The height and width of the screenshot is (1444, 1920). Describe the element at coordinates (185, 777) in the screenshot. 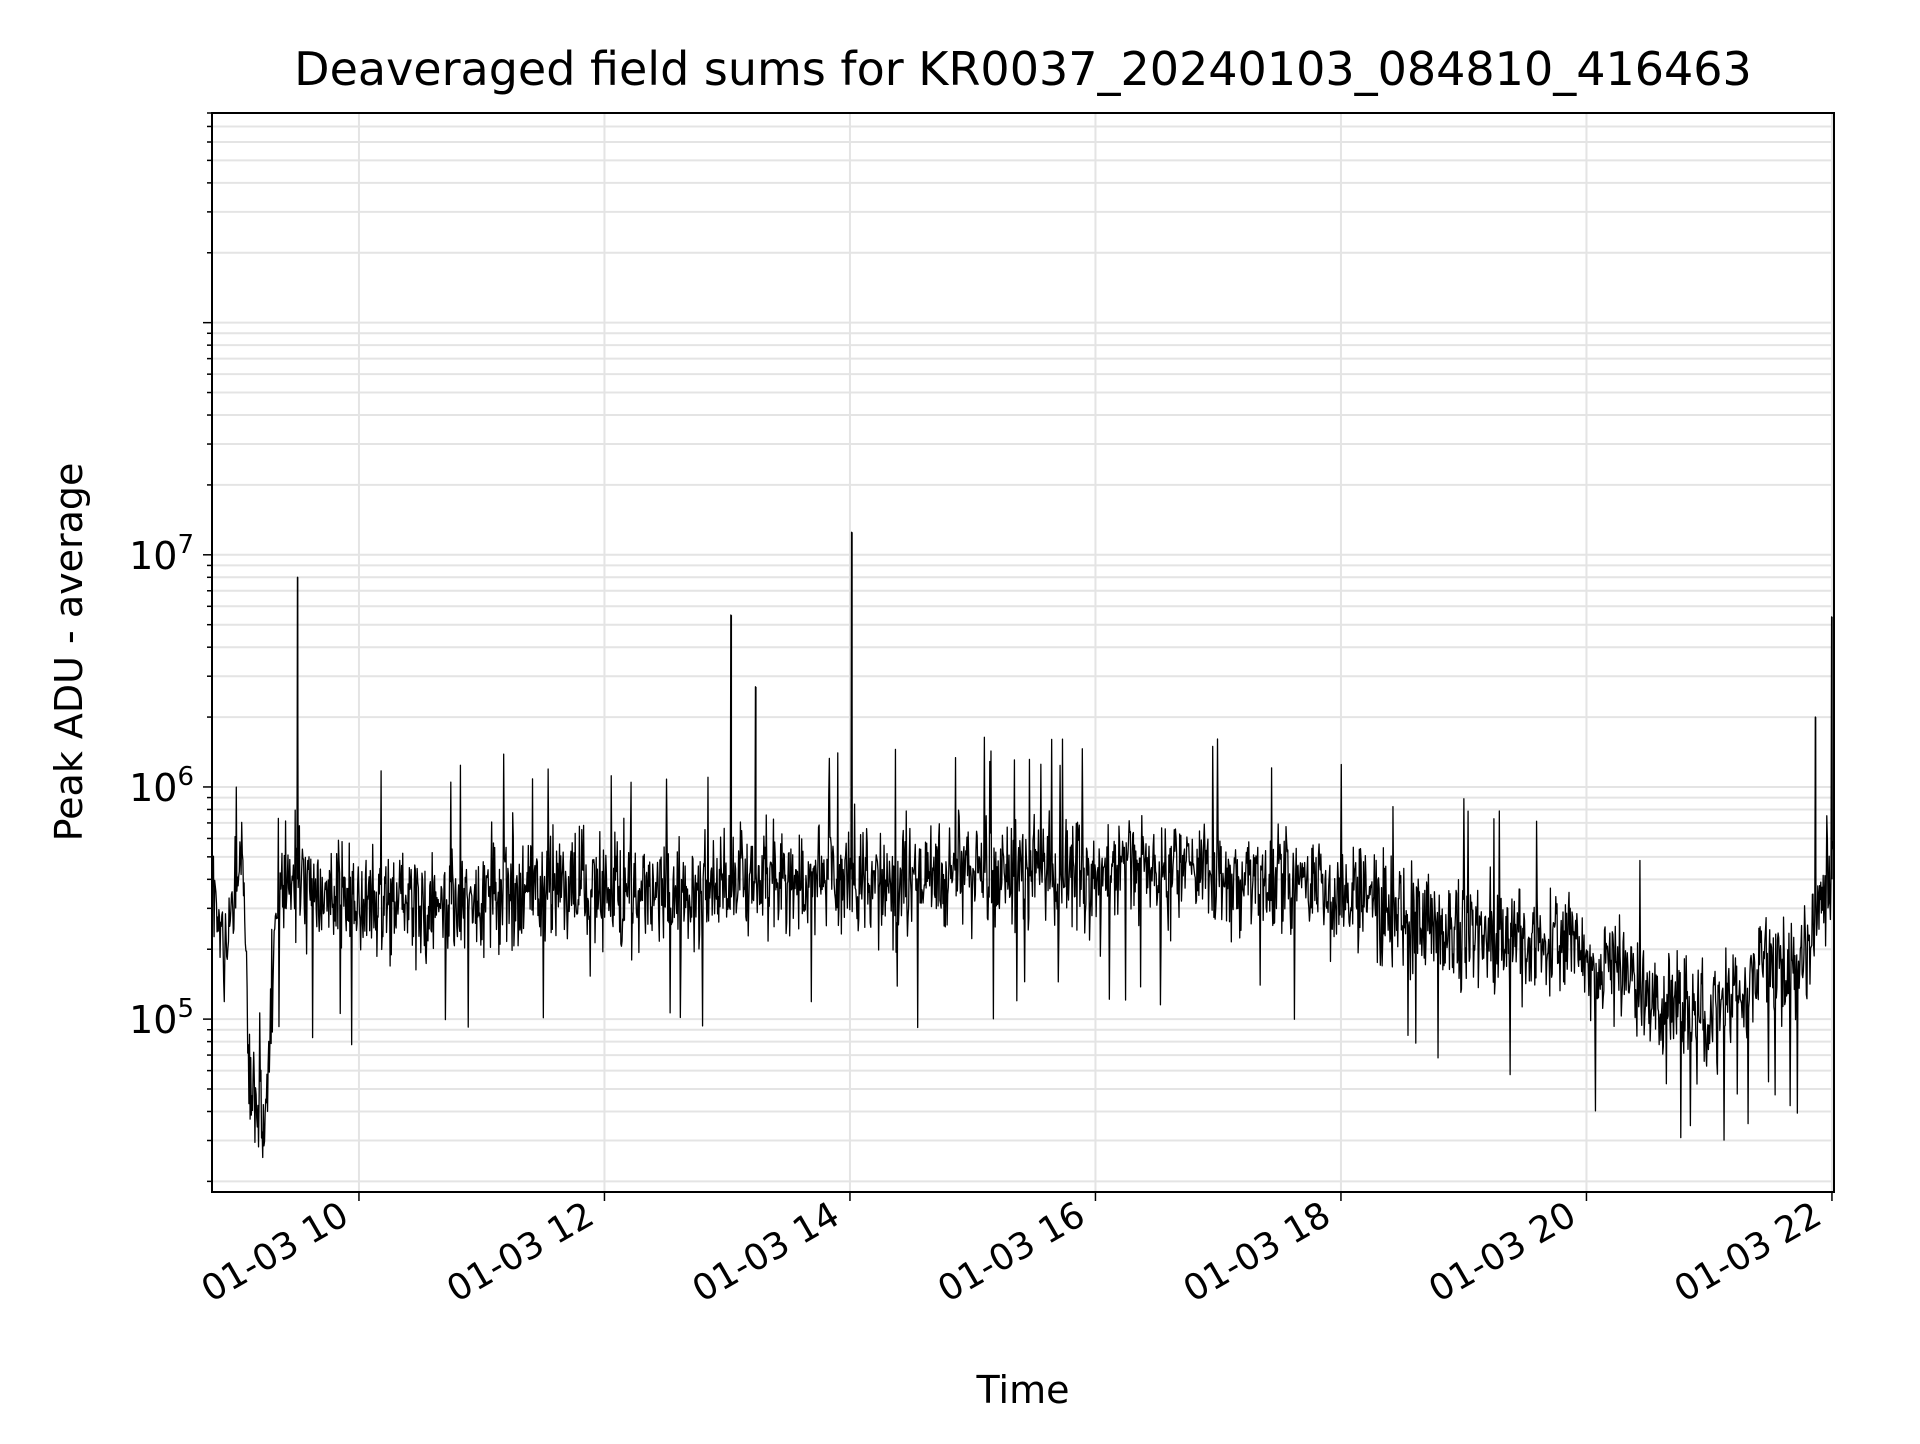

I see `y-tick-exponent: 6` at that location.